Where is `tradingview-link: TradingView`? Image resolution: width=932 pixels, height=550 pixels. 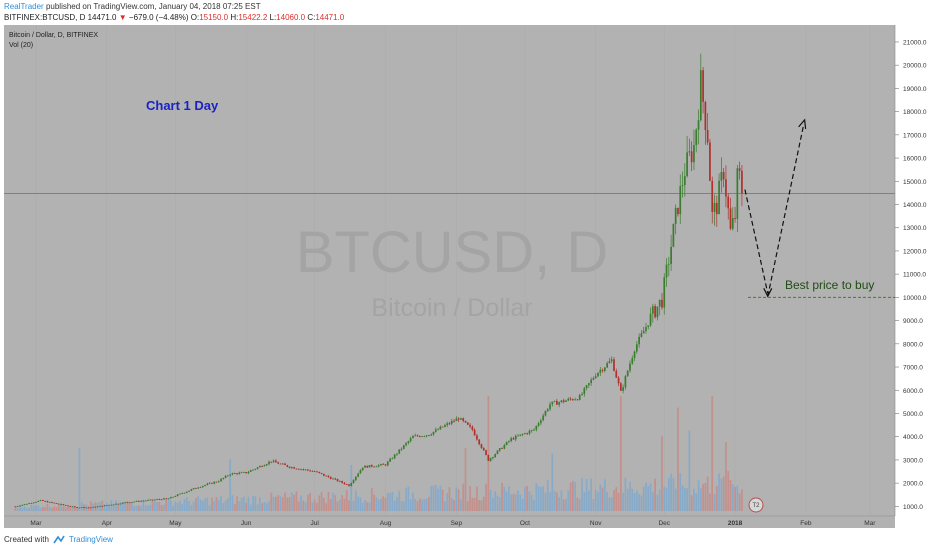
tradingview-link: TradingView is located at coordinates (90, 539).